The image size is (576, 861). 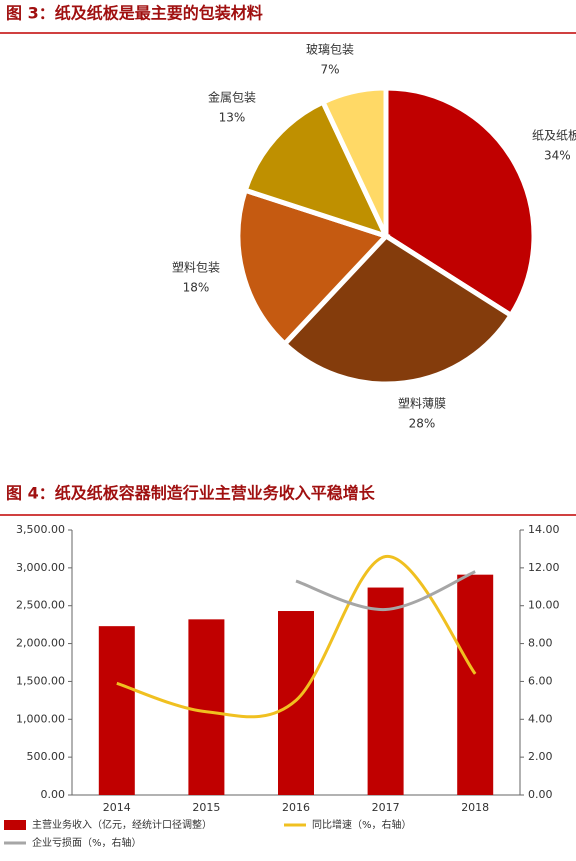 What do you see at coordinates (330, 50) in the screenshot?
I see `slice-label: 玻璃包装` at bounding box center [330, 50].